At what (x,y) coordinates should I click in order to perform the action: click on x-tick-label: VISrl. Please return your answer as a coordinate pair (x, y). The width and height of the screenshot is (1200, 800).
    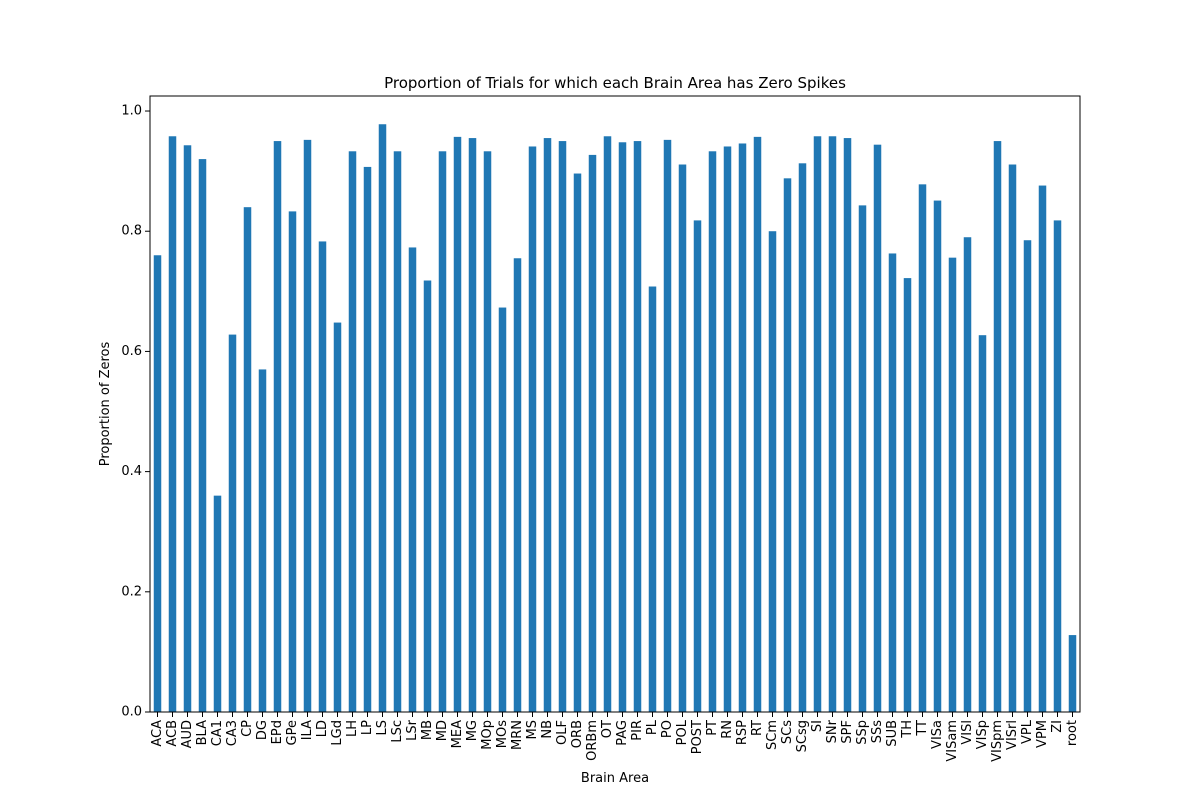
    Looking at the image, I should click on (1012, 735).